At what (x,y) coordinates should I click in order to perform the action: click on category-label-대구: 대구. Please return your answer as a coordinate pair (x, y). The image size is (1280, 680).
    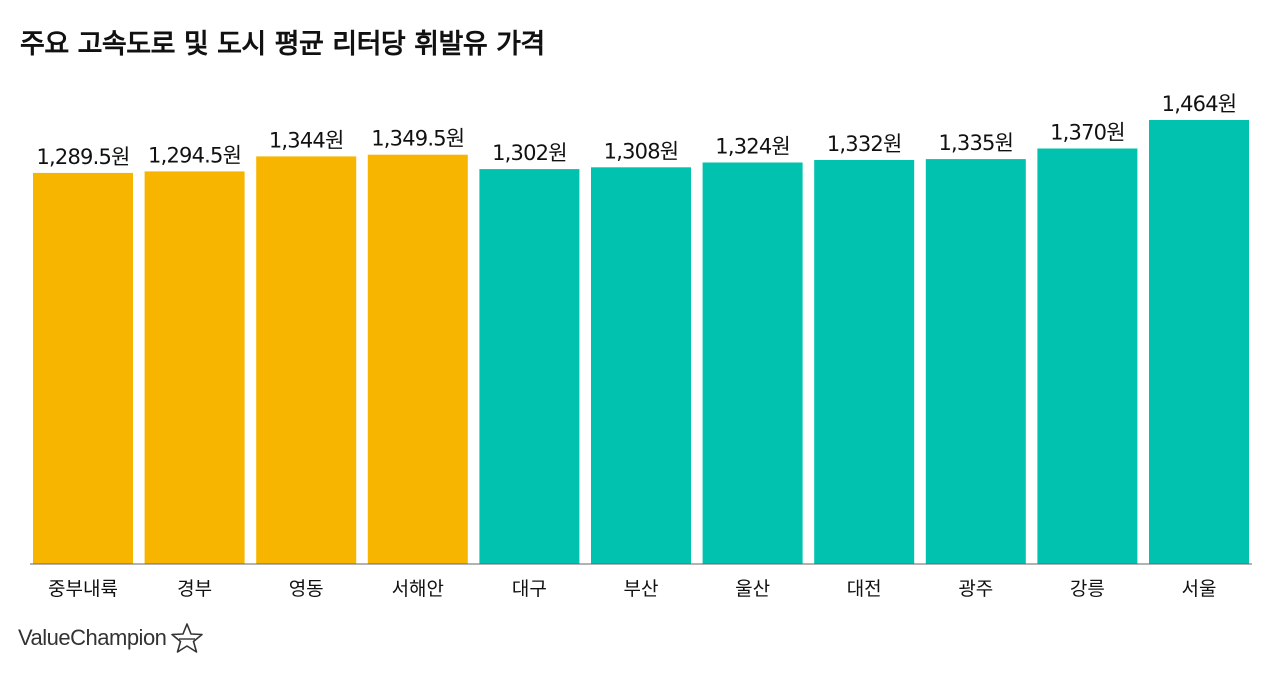
    Looking at the image, I should click on (529, 589).